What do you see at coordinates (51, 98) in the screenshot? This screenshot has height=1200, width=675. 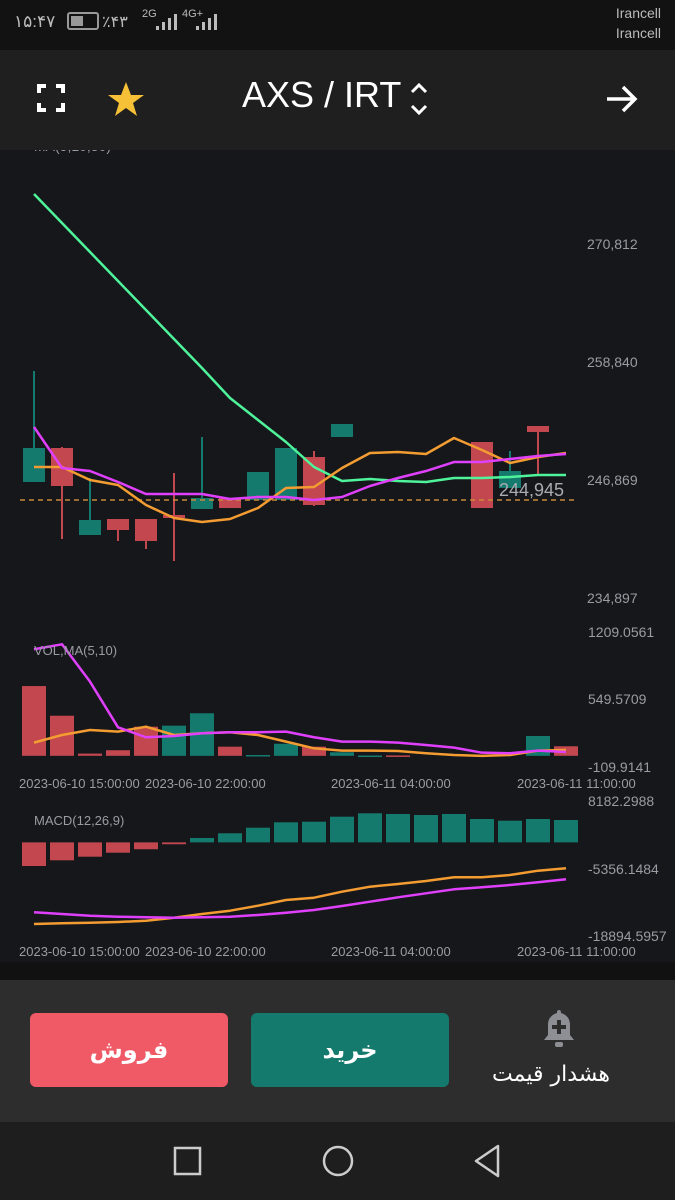 I see `fullscreen-icon` at bounding box center [51, 98].